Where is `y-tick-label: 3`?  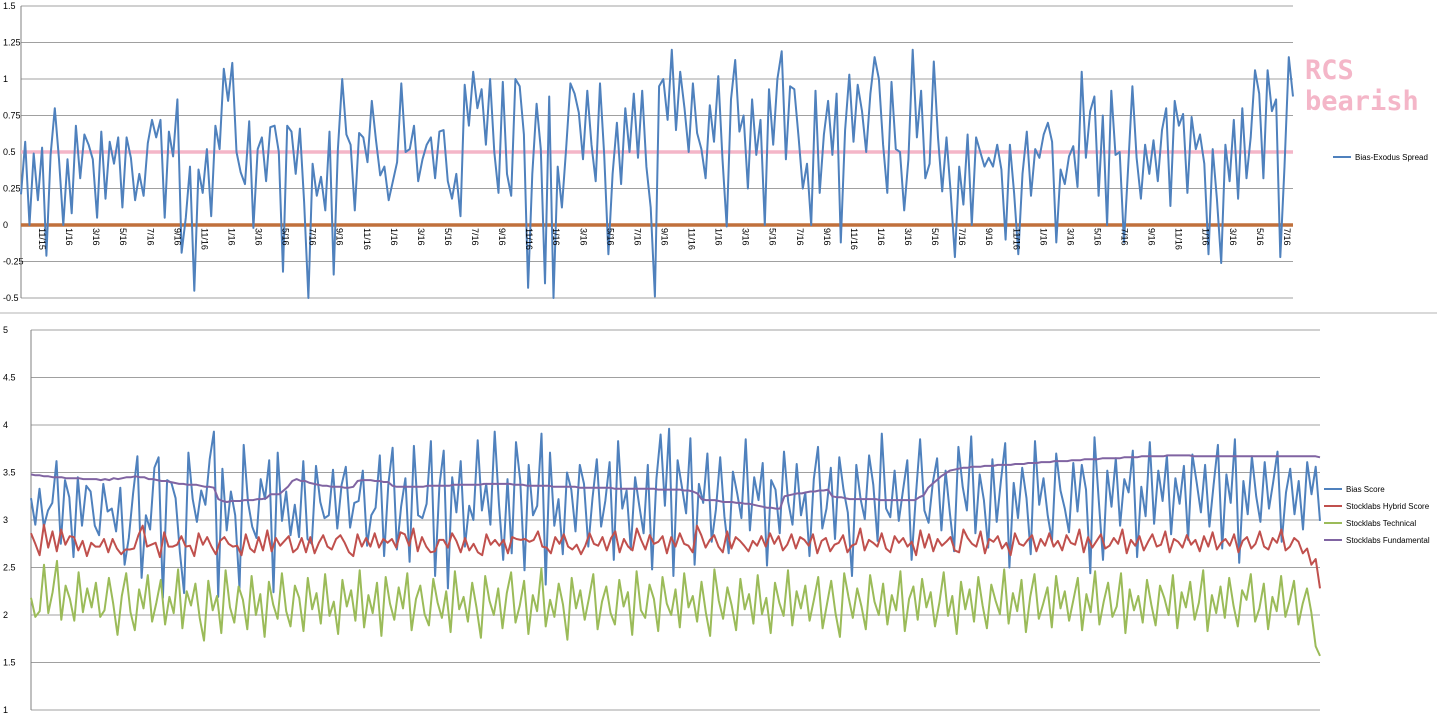 y-tick-label: 3 is located at coordinates (5, 520).